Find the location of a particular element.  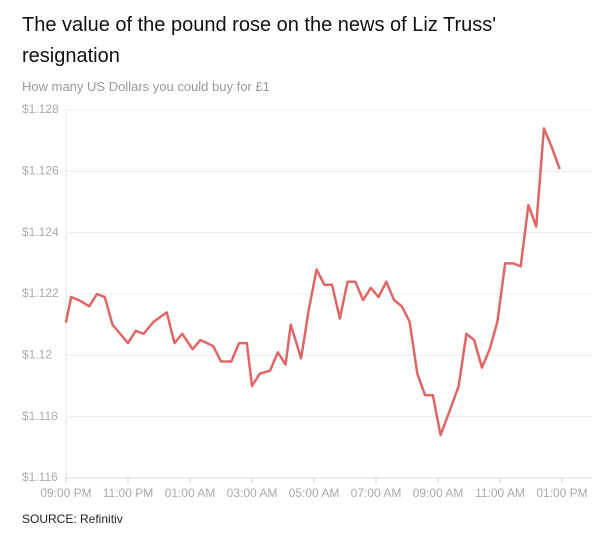

y-tick-label: $1.128 is located at coordinates (40, 109).